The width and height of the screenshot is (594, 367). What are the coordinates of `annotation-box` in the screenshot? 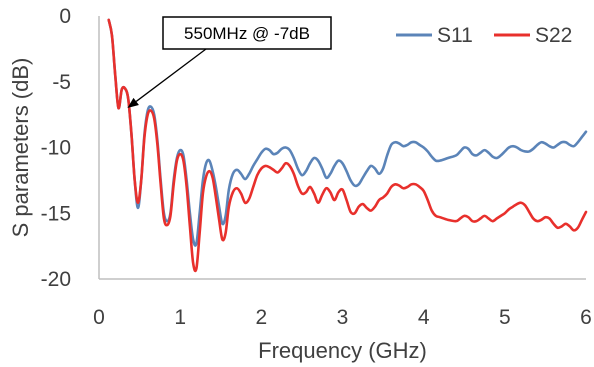 It's located at (247, 33).